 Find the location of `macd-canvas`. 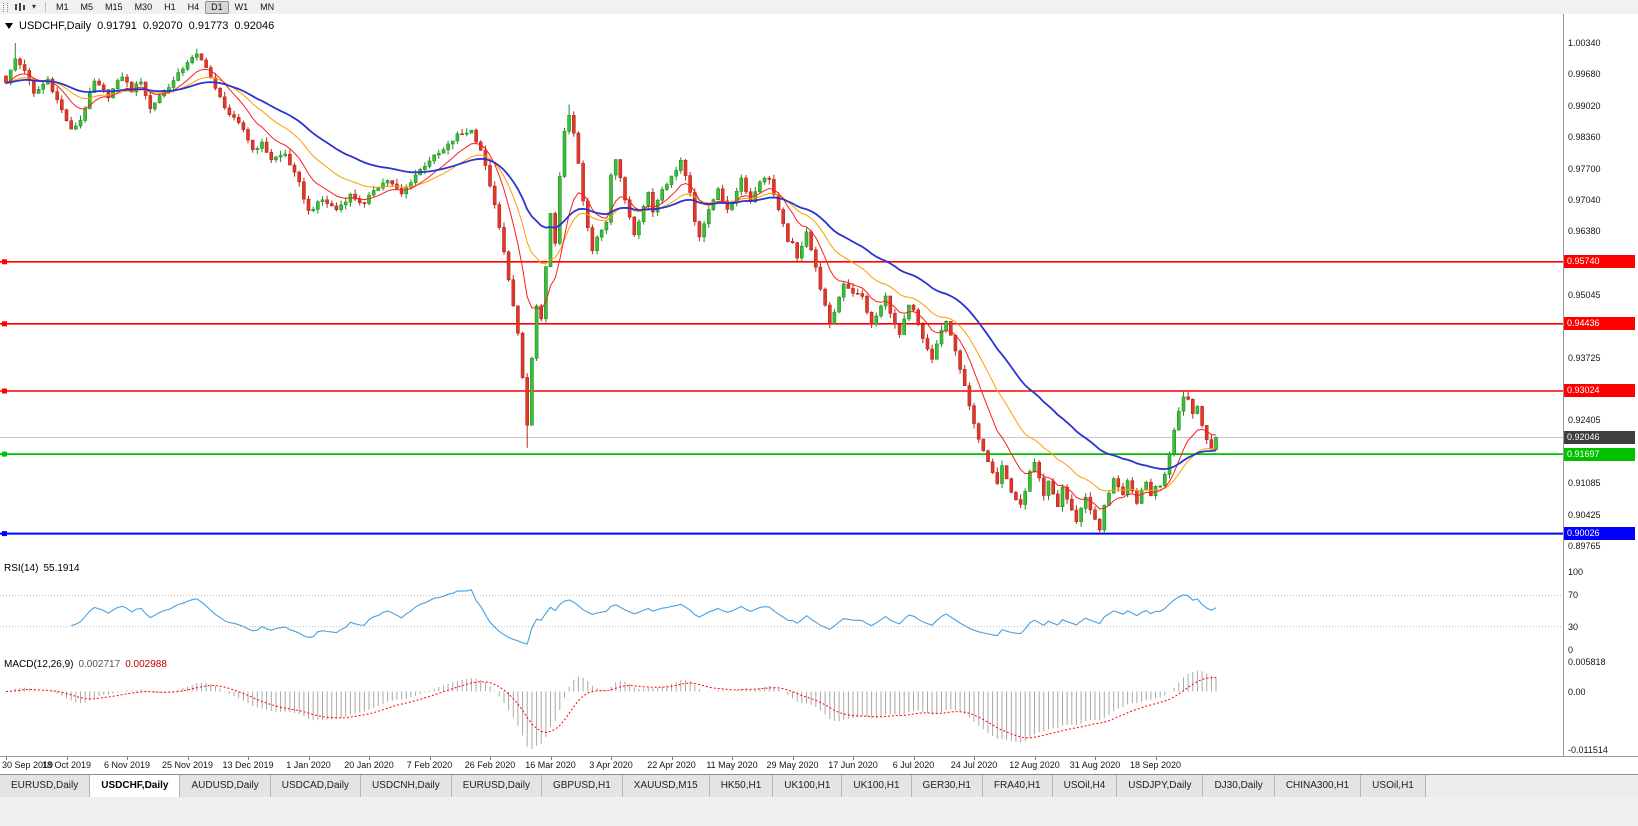

macd-canvas is located at coordinates (781, 706).